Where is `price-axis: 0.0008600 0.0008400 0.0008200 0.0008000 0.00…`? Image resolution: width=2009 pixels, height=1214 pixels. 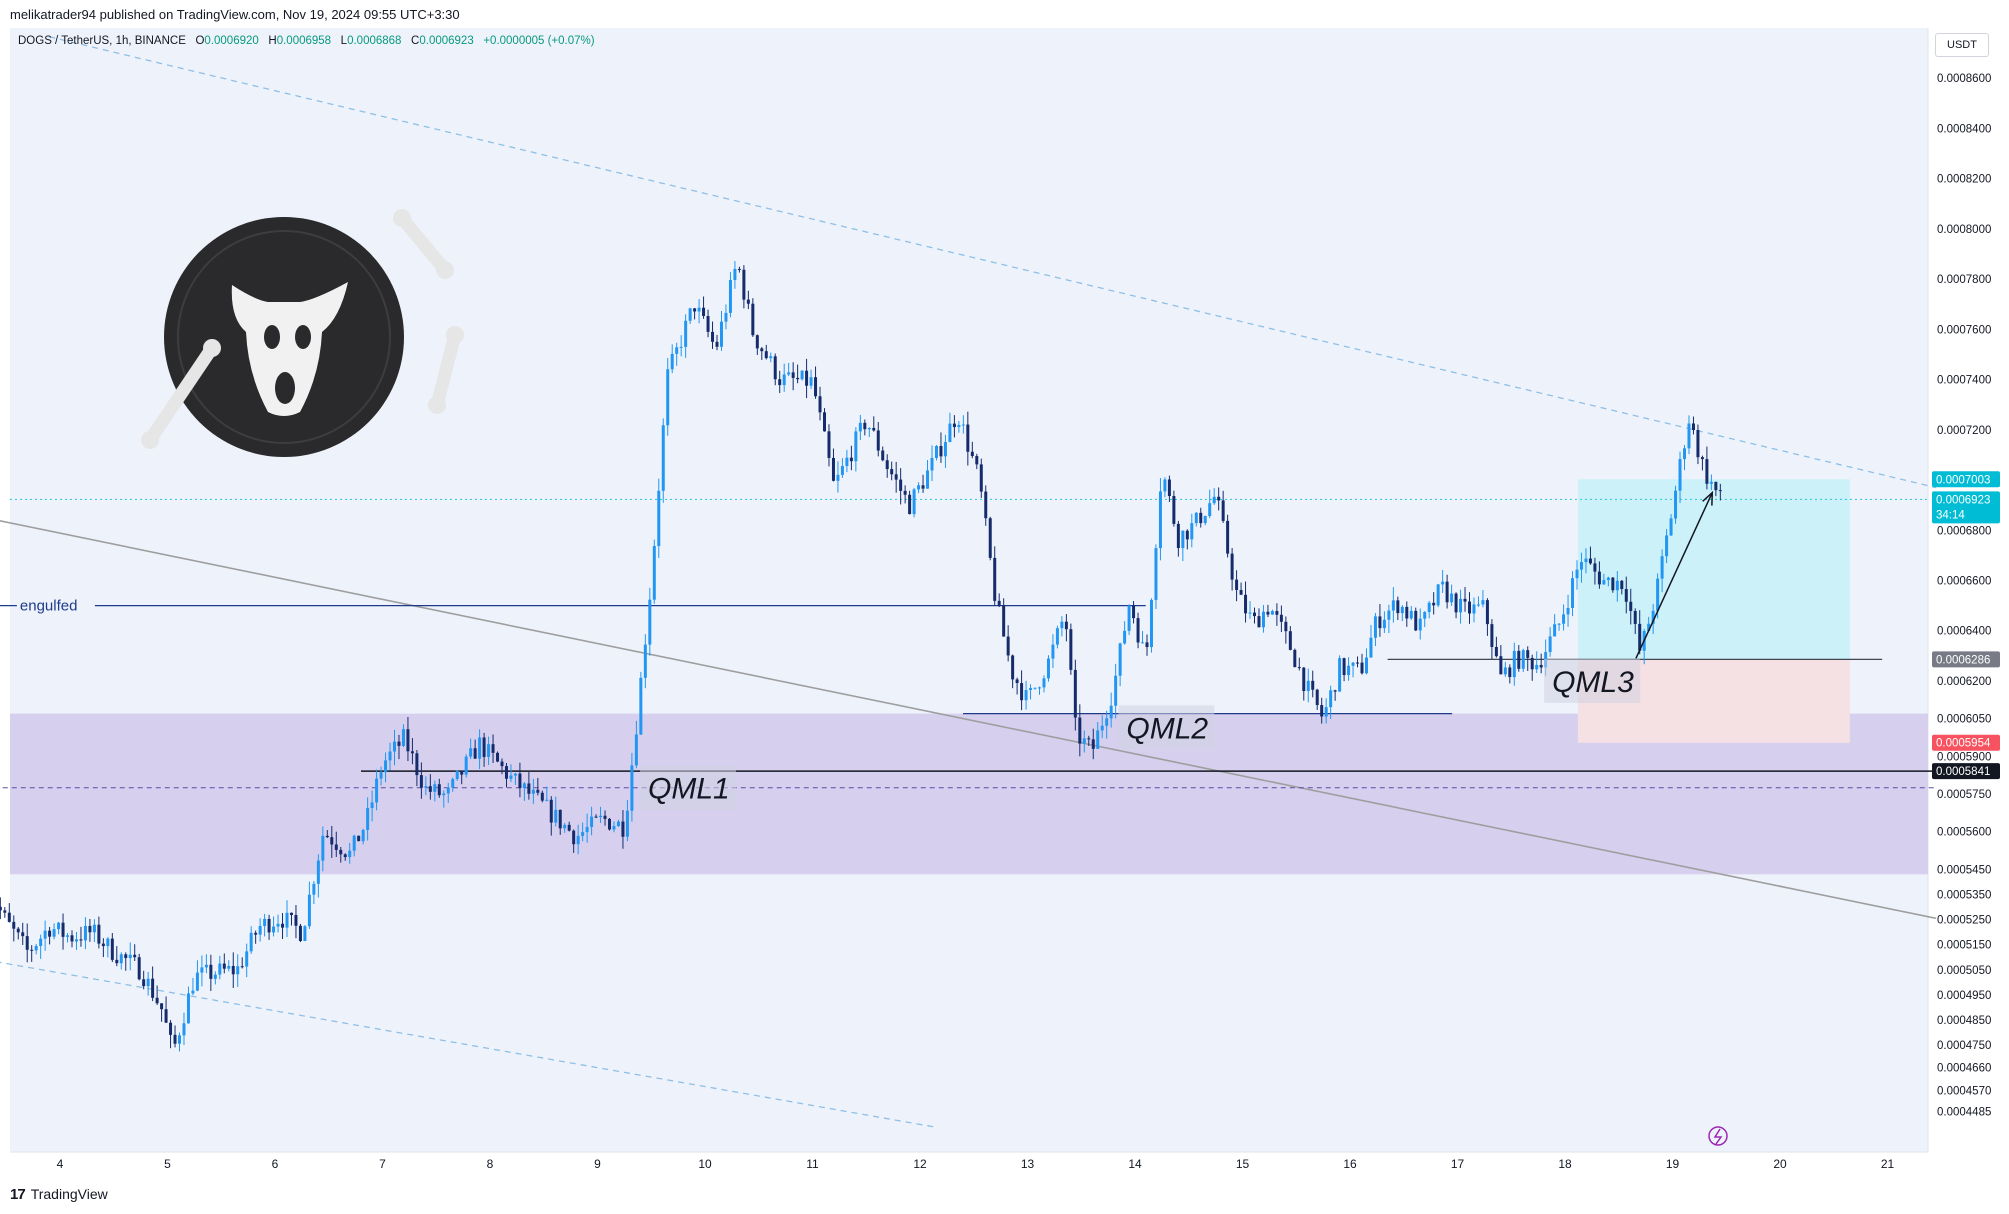 price-axis: 0.0008600 0.0008400 0.0008200 0.0008000 0.00… is located at coordinates (1966, 596).